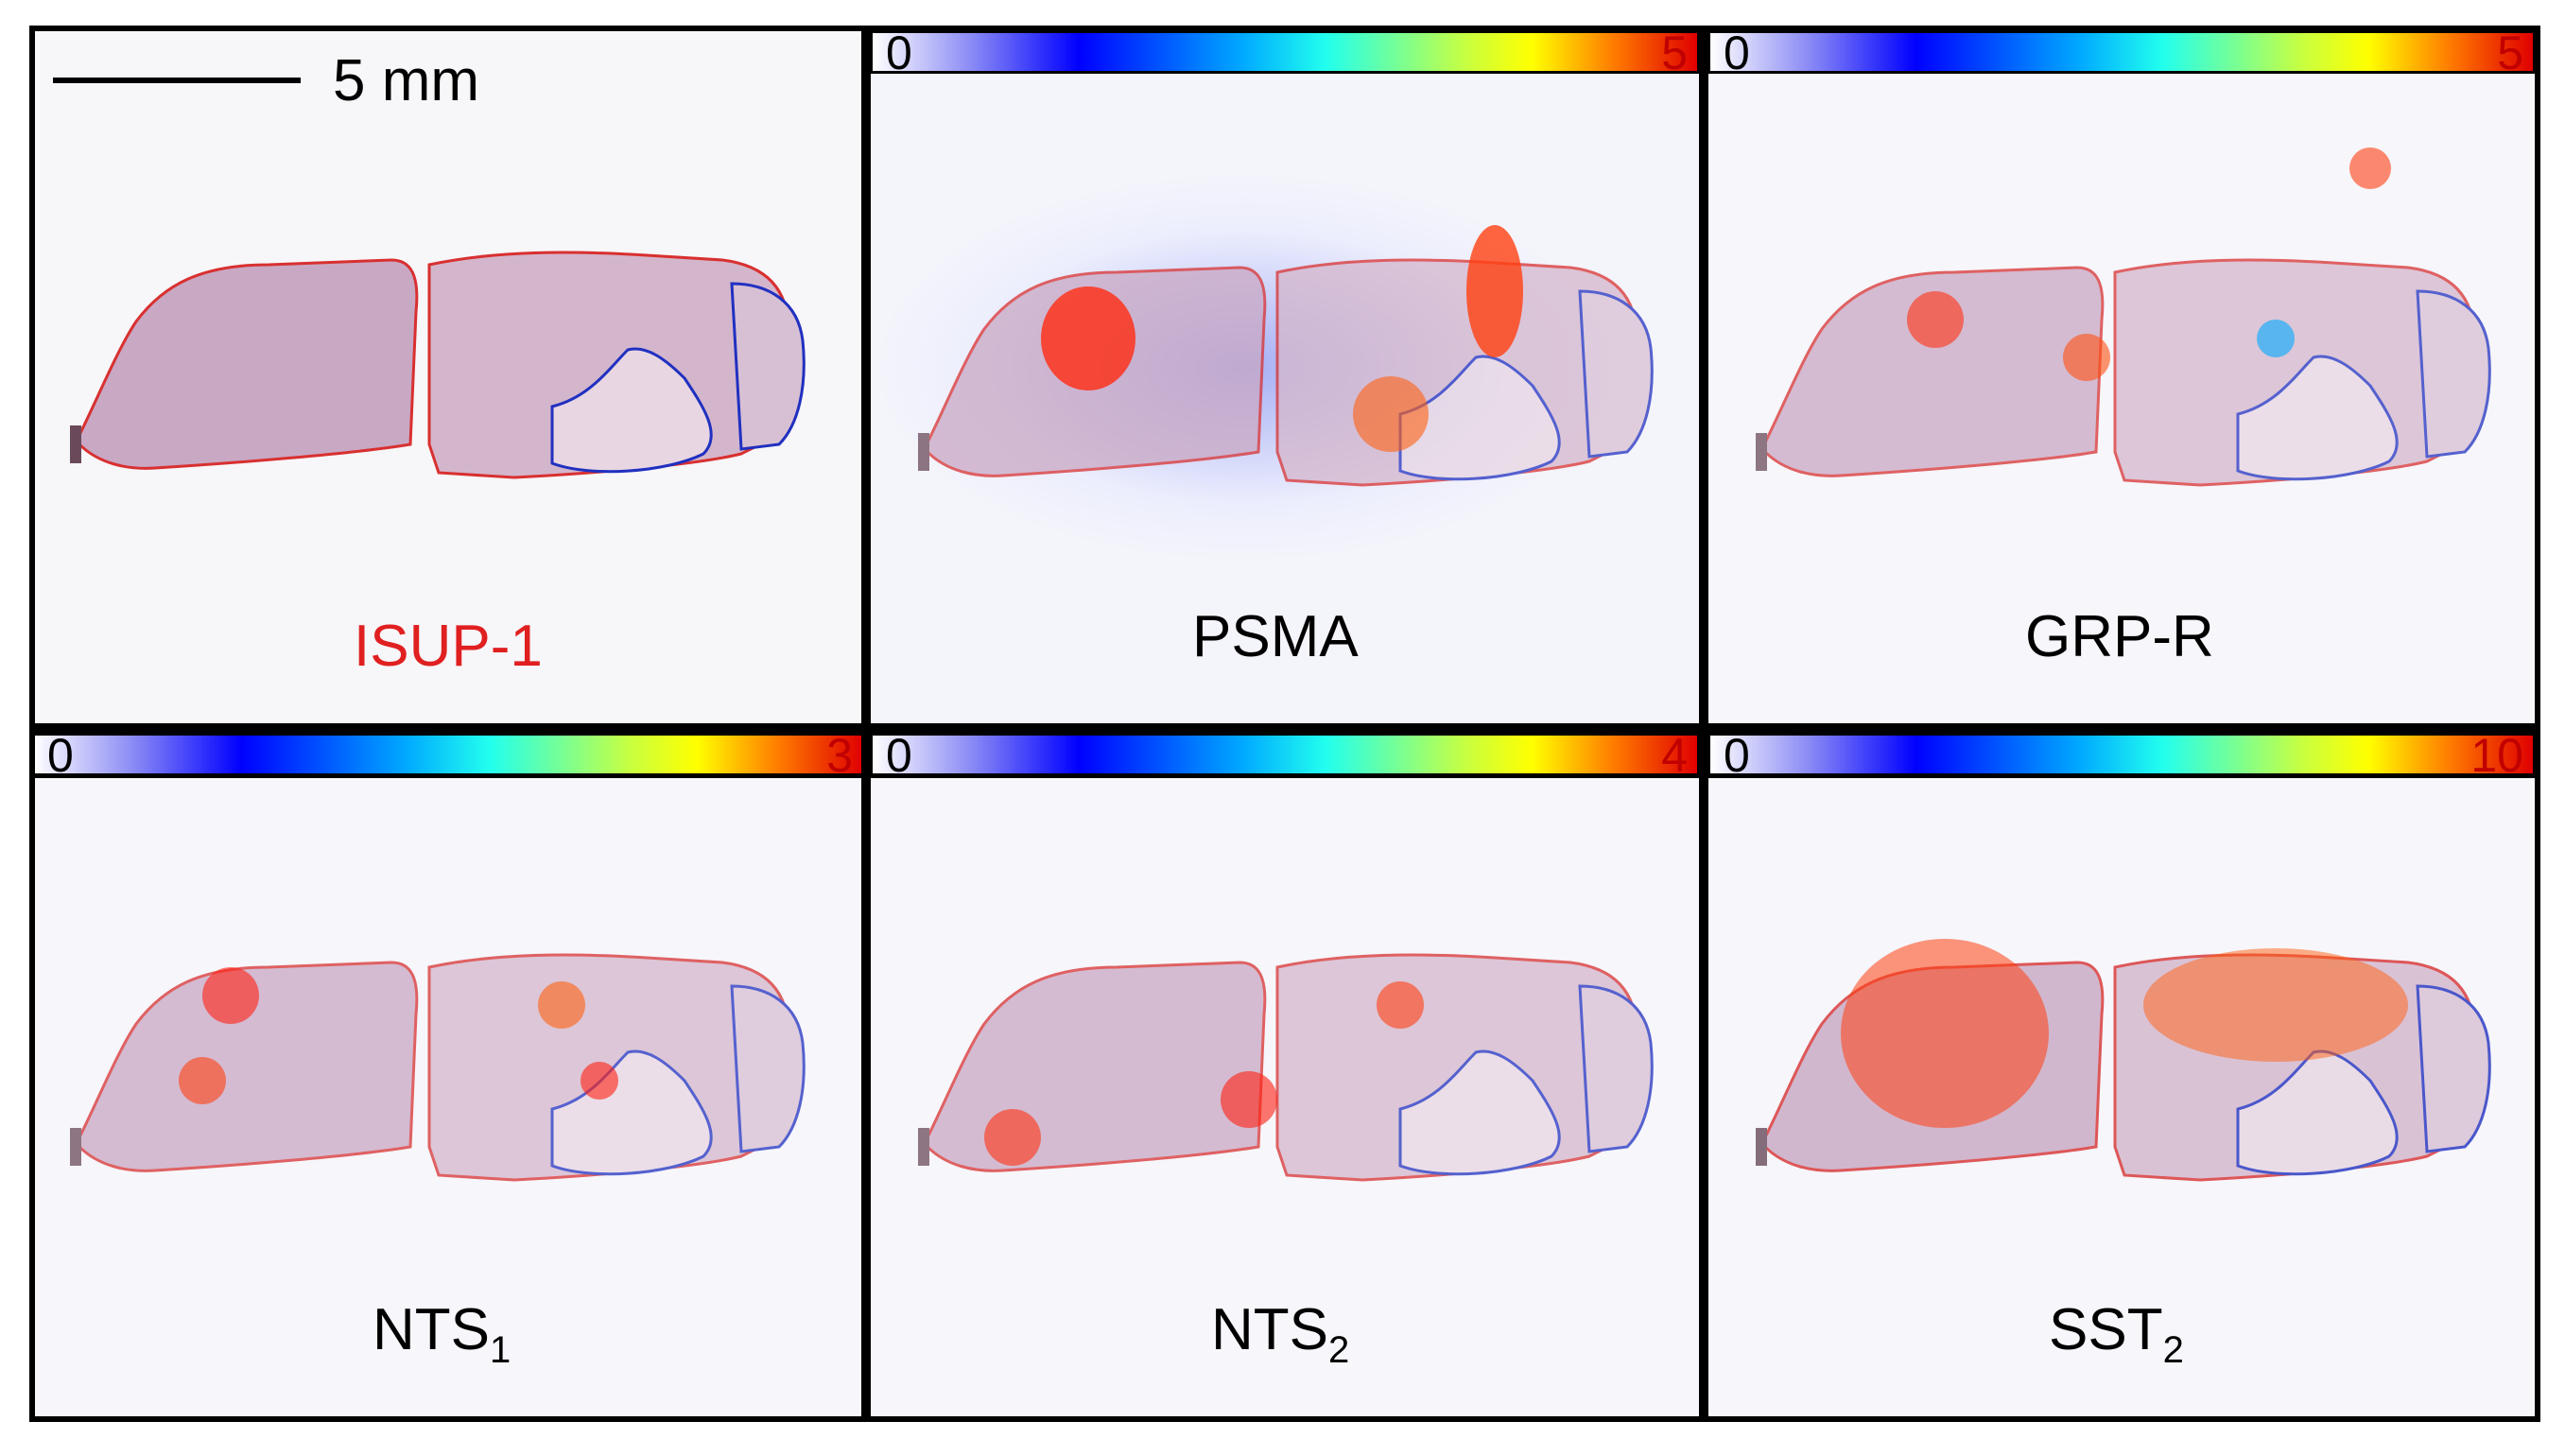 The image size is (2565, 1456). I want to click on nts1-label-sub: 1, so click(500, 1350).